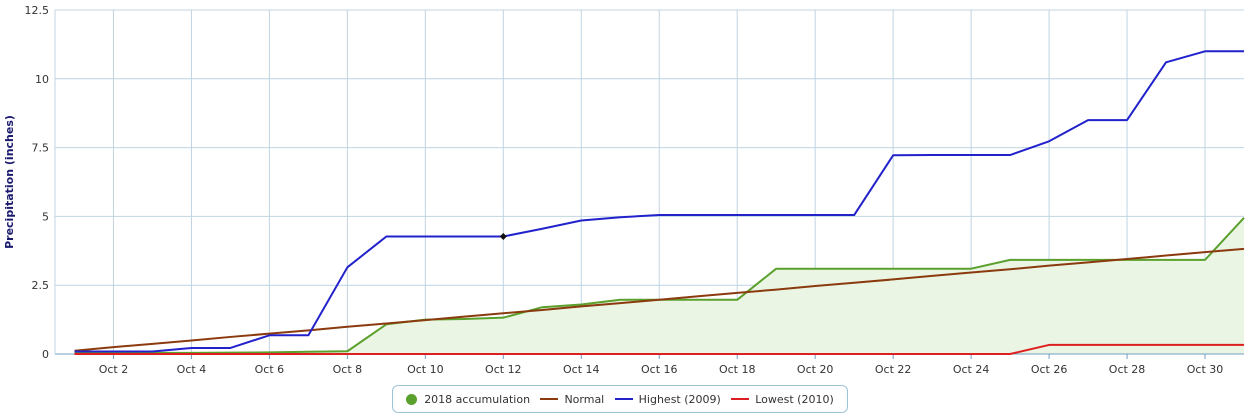 The height and width of the screenshot is (415, 1248). I want to click on x-tick-label: Oct 30, so click(1205, 369).